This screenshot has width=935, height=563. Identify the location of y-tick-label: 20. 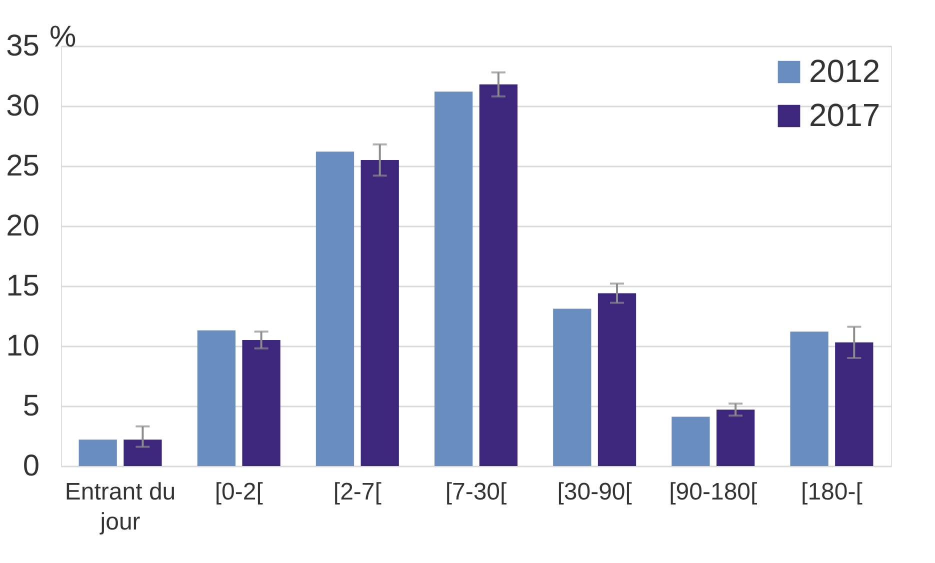
(23, 226).